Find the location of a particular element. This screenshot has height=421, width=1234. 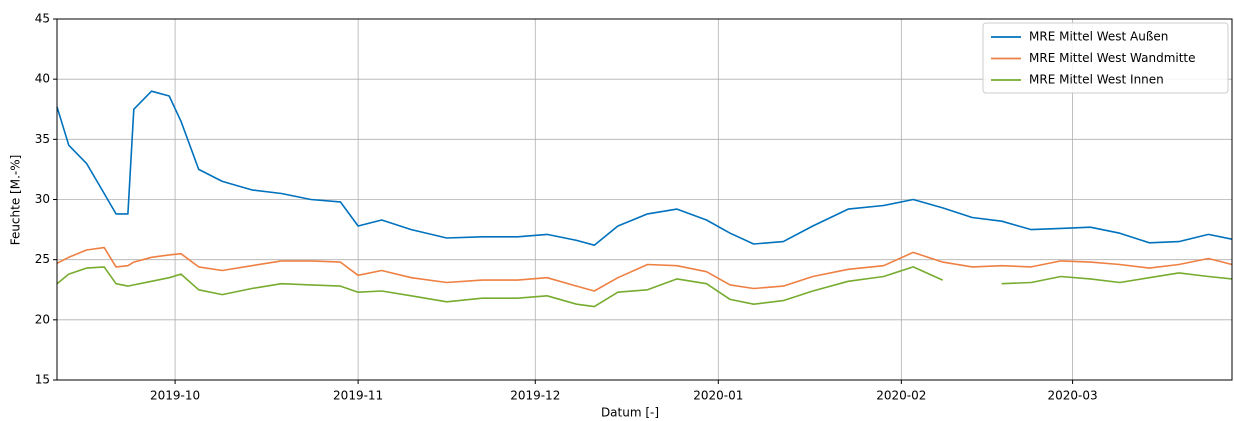

y-tick-label: 20 is located at coordinates (42, 319).